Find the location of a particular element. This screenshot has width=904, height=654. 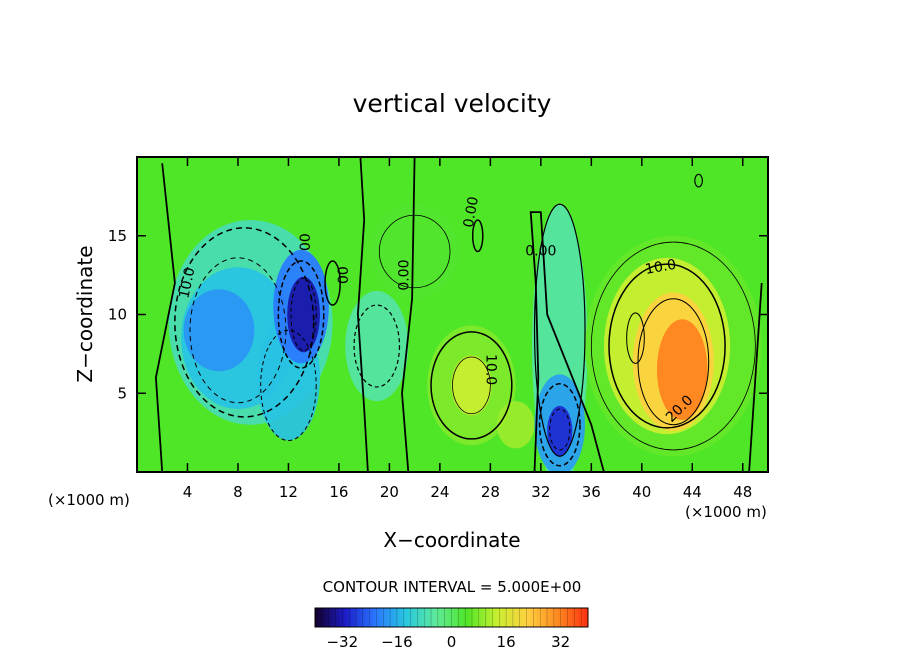

colorbar-stripes is located at coordinates (451, 617).